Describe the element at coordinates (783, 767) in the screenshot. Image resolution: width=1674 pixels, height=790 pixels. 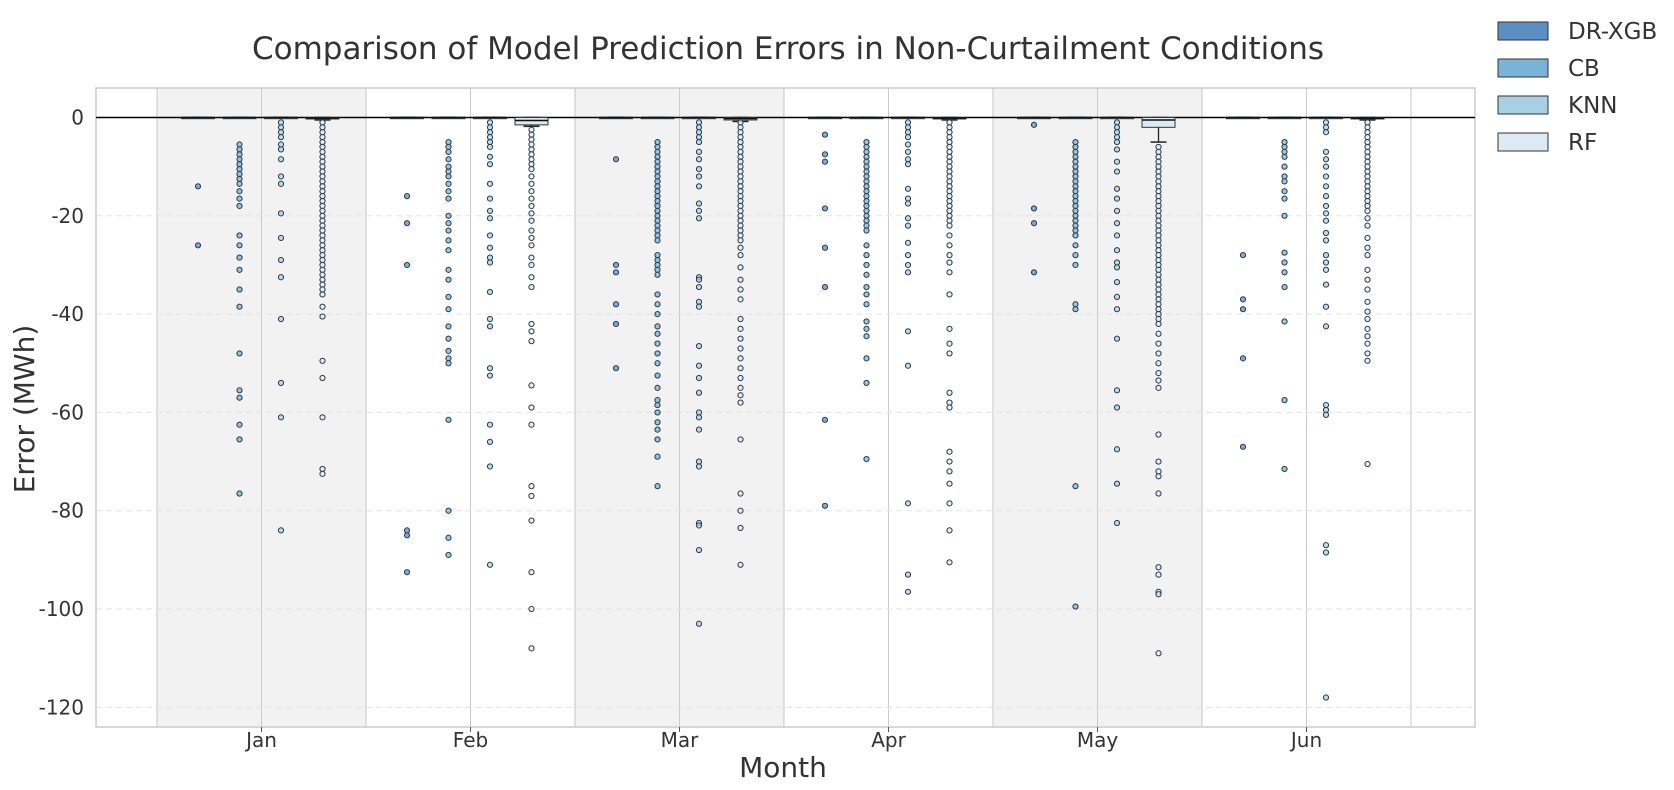
I see `x-axis-label: Month` at that location.